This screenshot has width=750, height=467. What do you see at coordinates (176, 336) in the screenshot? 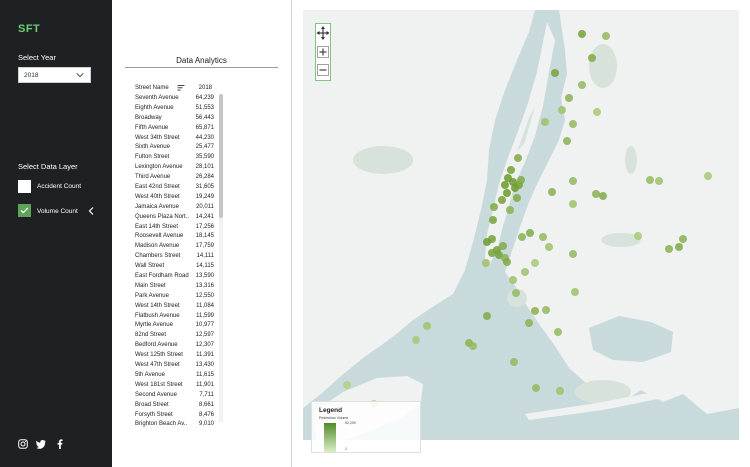
I see `table-row: 82nd Street 12,597` at bounding box center [176, 336].